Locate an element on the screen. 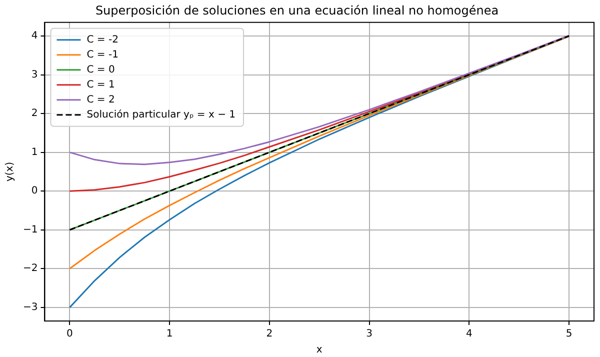 This screenshot has width=600, height=357. y-tick-label: 0 is located at coordinates (34, 191).